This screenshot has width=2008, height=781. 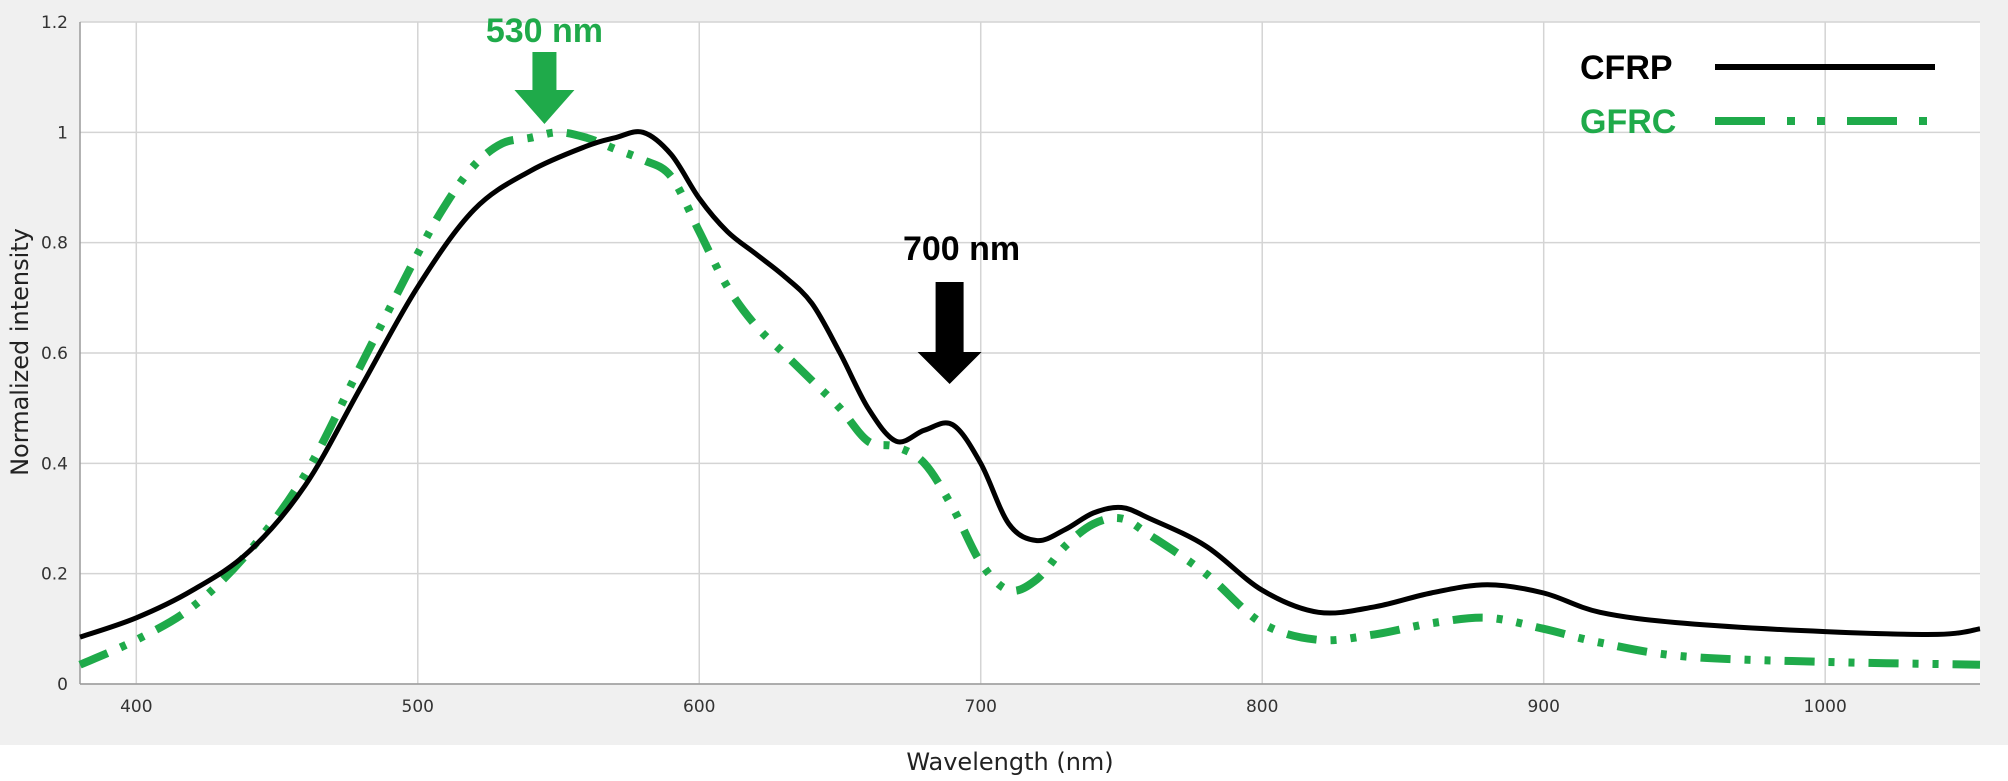 What do you see at coordinates (544, 31) in the screenshot?
I see `annotation-label-530nm: 530 nm` at bounding box center [544, 31].